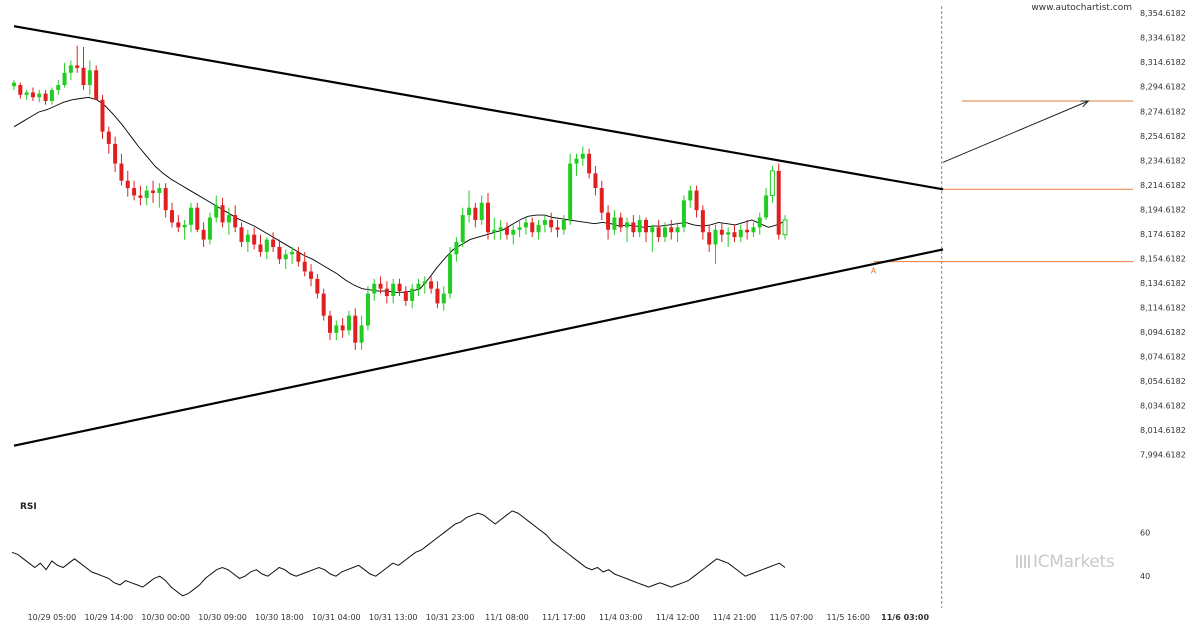 This screenshot has width=1200, height=630. I want to click on y-tick-label: 8,074.6182, so click(1163, 357).